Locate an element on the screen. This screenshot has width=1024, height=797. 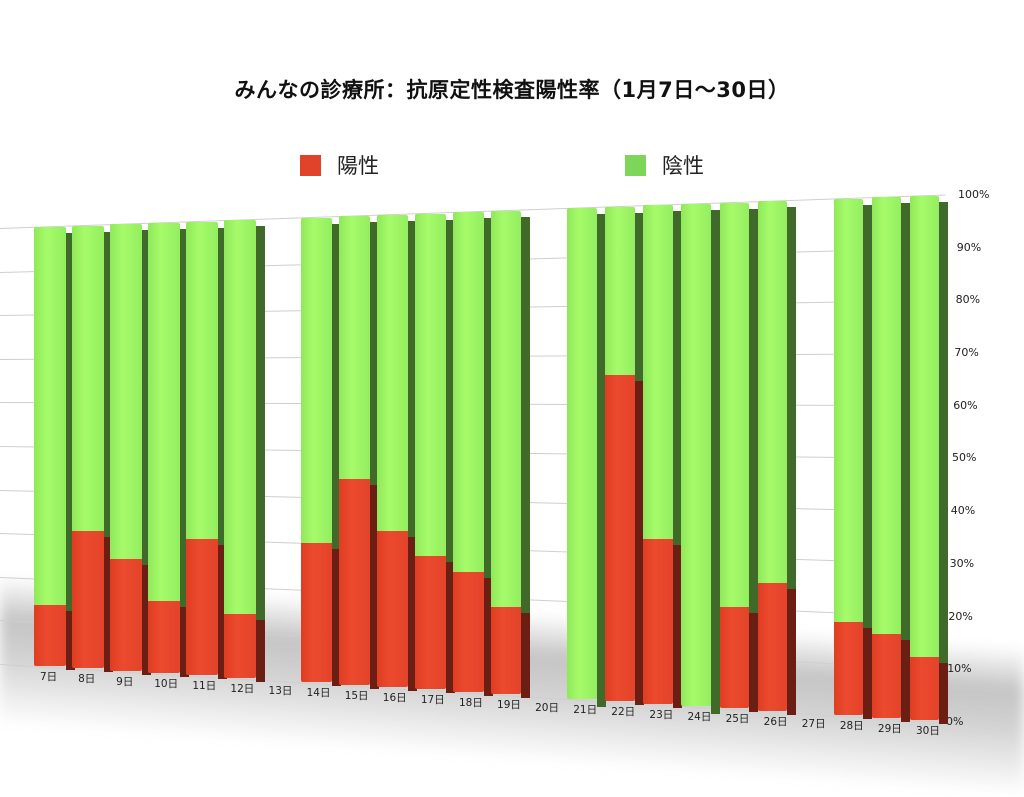
bar-21日 is located at coordinates (587, 457).